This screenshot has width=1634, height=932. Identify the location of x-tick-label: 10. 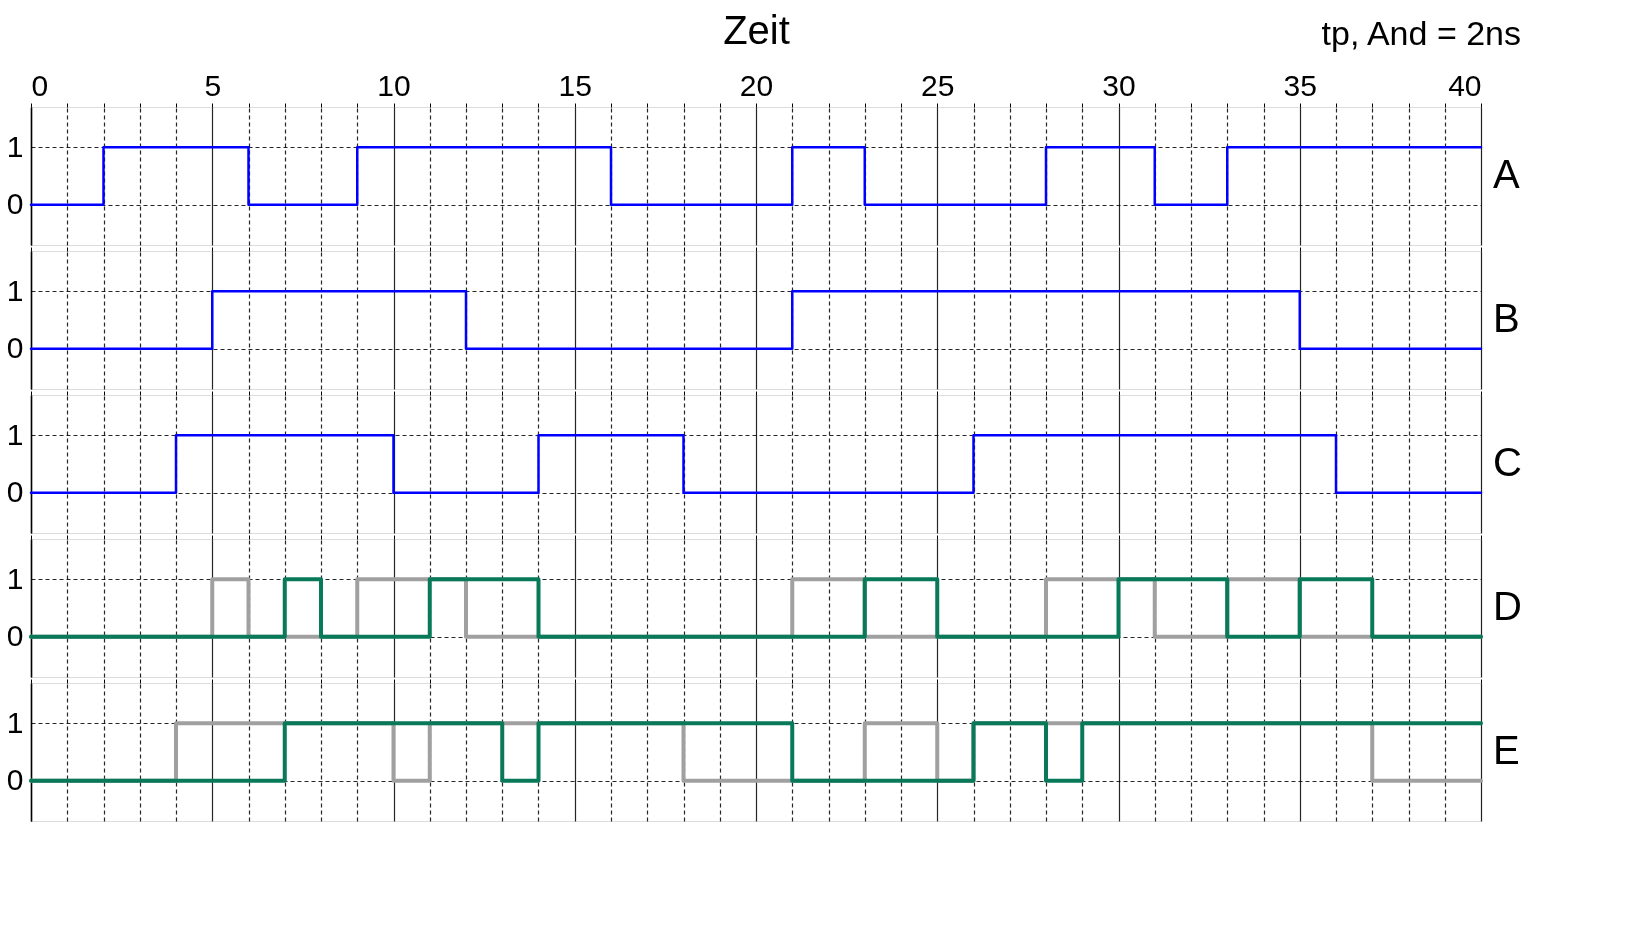
(394, 85).